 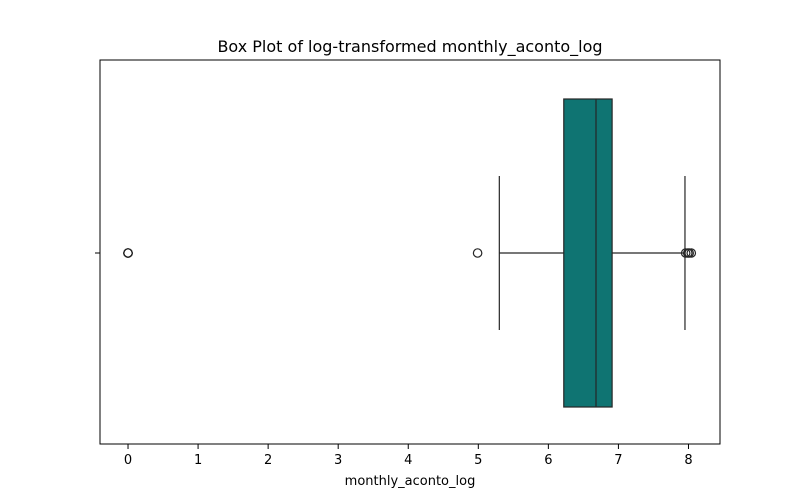 What do you see at coordinates (618, 460) in the screenshot?
I see `x-tick-label: 7` at bounding box center [618, 460].